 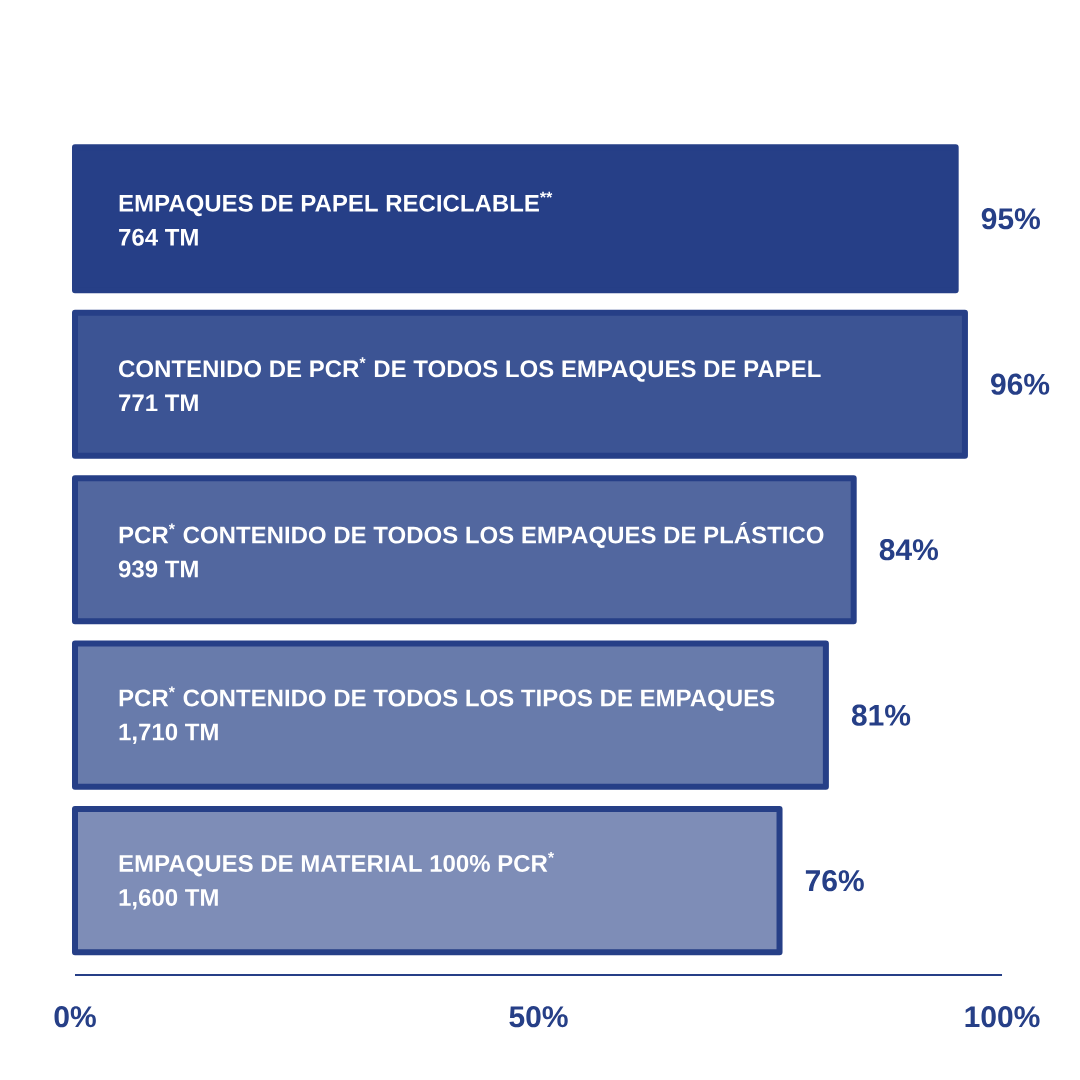 I want to click on data-label: 81%, so click(x=881, y=715).